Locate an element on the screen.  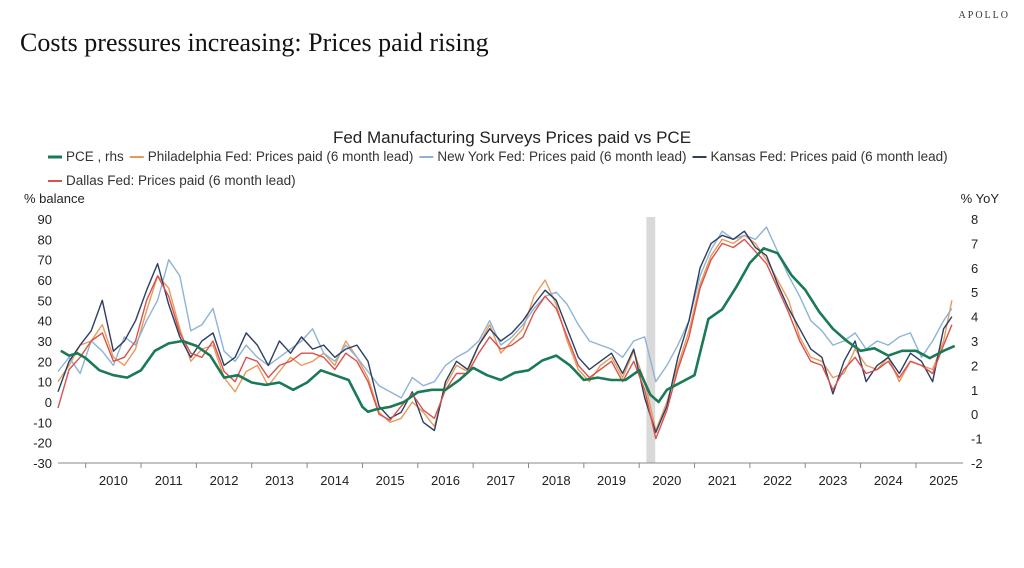
y-right-tick-label: -1 is located at coordinates (977, 439).